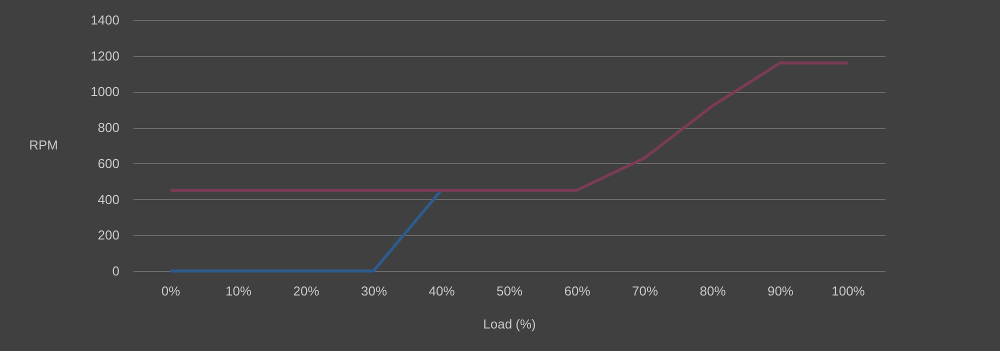  I want to click on y-axis-title: RPM, so click(43, 145).